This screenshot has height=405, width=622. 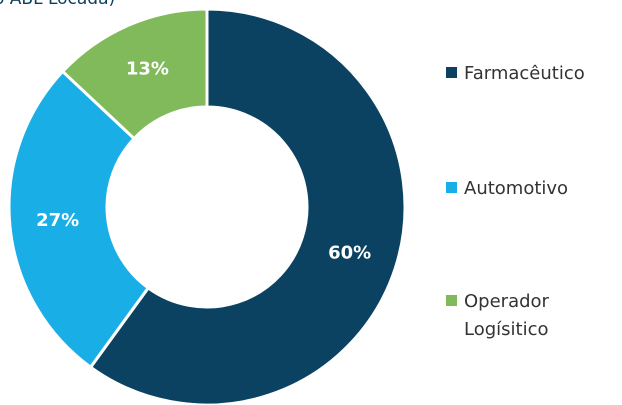 I want to click on legend-item: Operador Logísitico, so click(x=531, y=316).